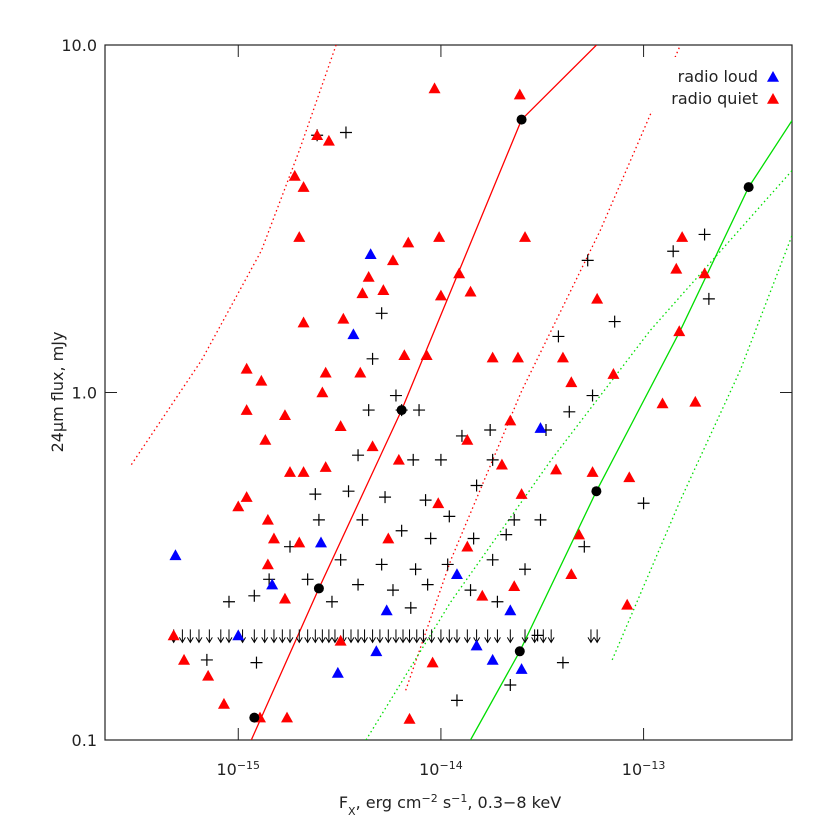 The image size is (830, 830). Describe the element at coordinates (450, 805) in the screenshot. I see `x-axis-label: FX, erg cm−2 s−1, 0.3−8 keV` at that location.